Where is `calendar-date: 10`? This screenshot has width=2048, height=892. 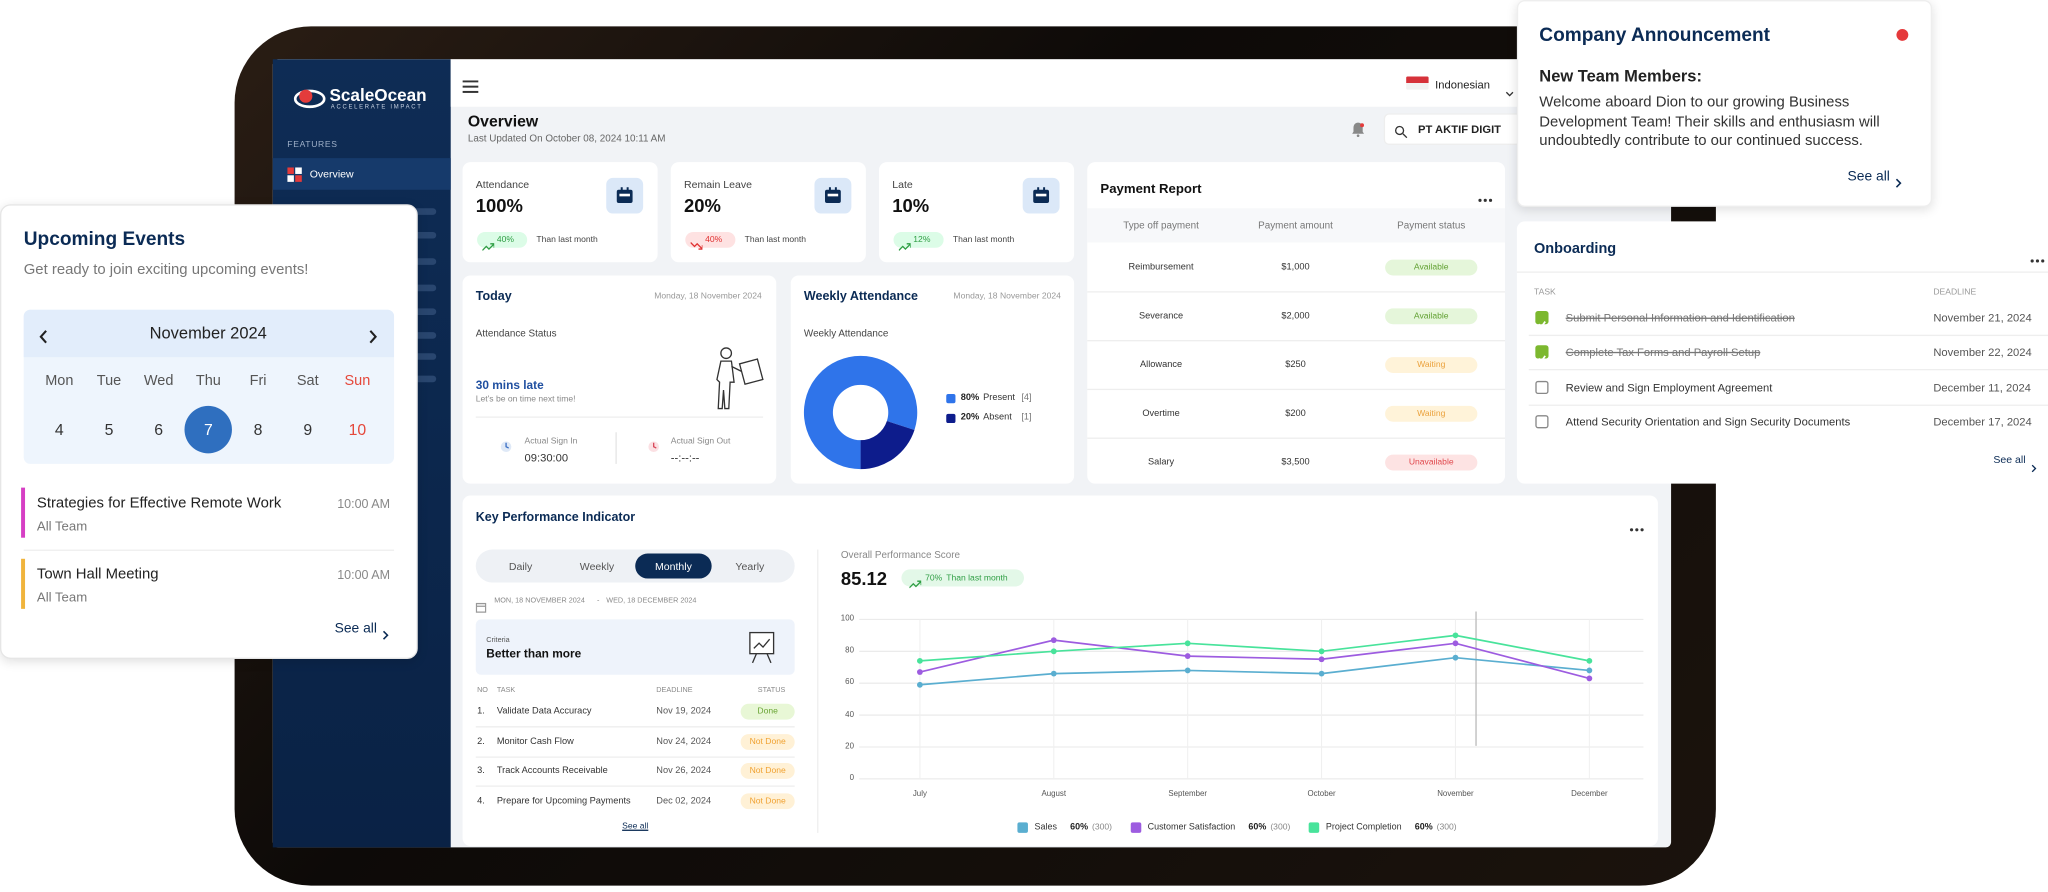 calendar-date: 10 is located at coordinates (357, 429).